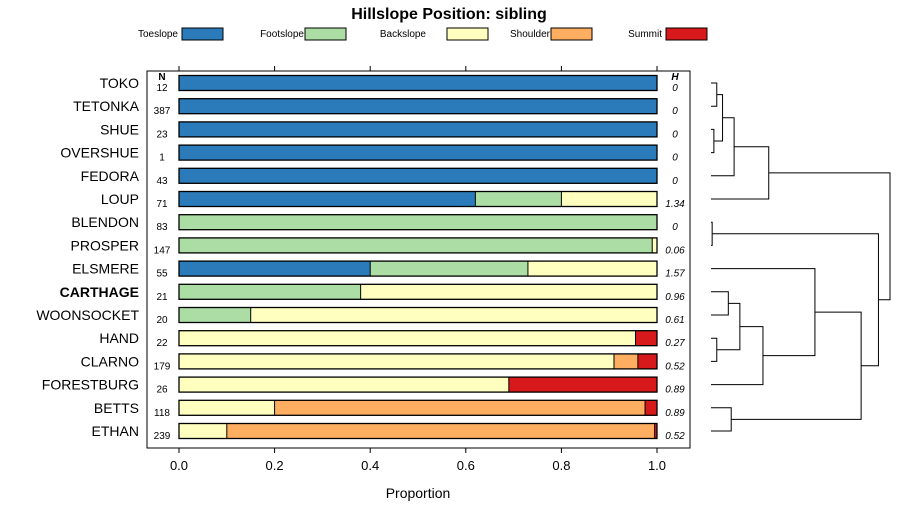 Image resolution: width=900 pixels, height=520 pixels. Describe the element at coordinates (275, 465) in the screenshot. I see `x-tick-label-1: 0.2` at that location.